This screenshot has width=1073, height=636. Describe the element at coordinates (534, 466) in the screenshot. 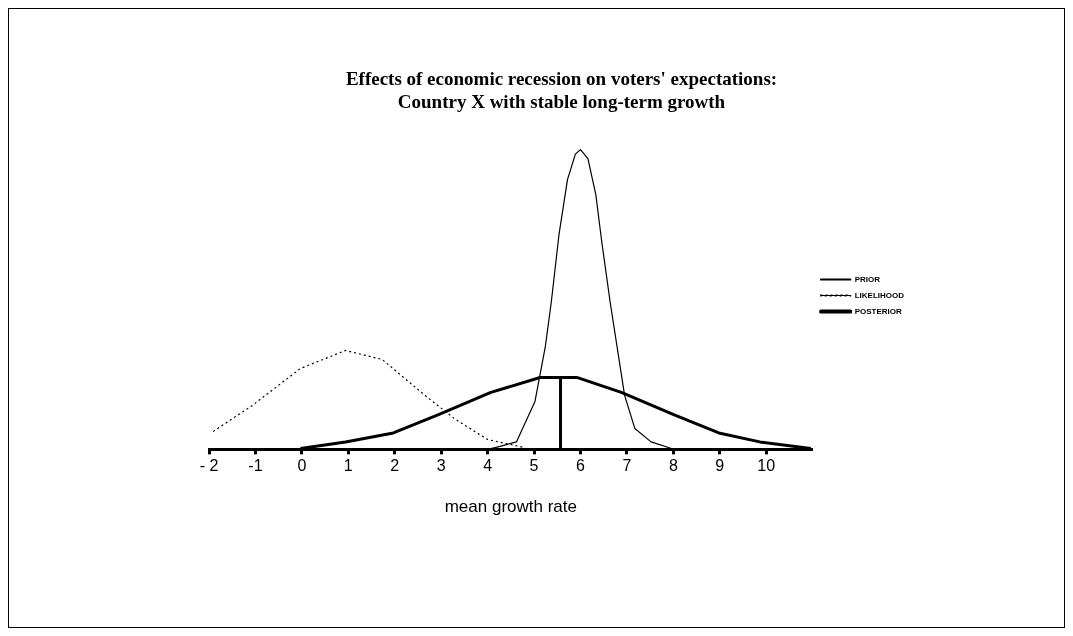

I see `x-tick-label: 5` at that location.